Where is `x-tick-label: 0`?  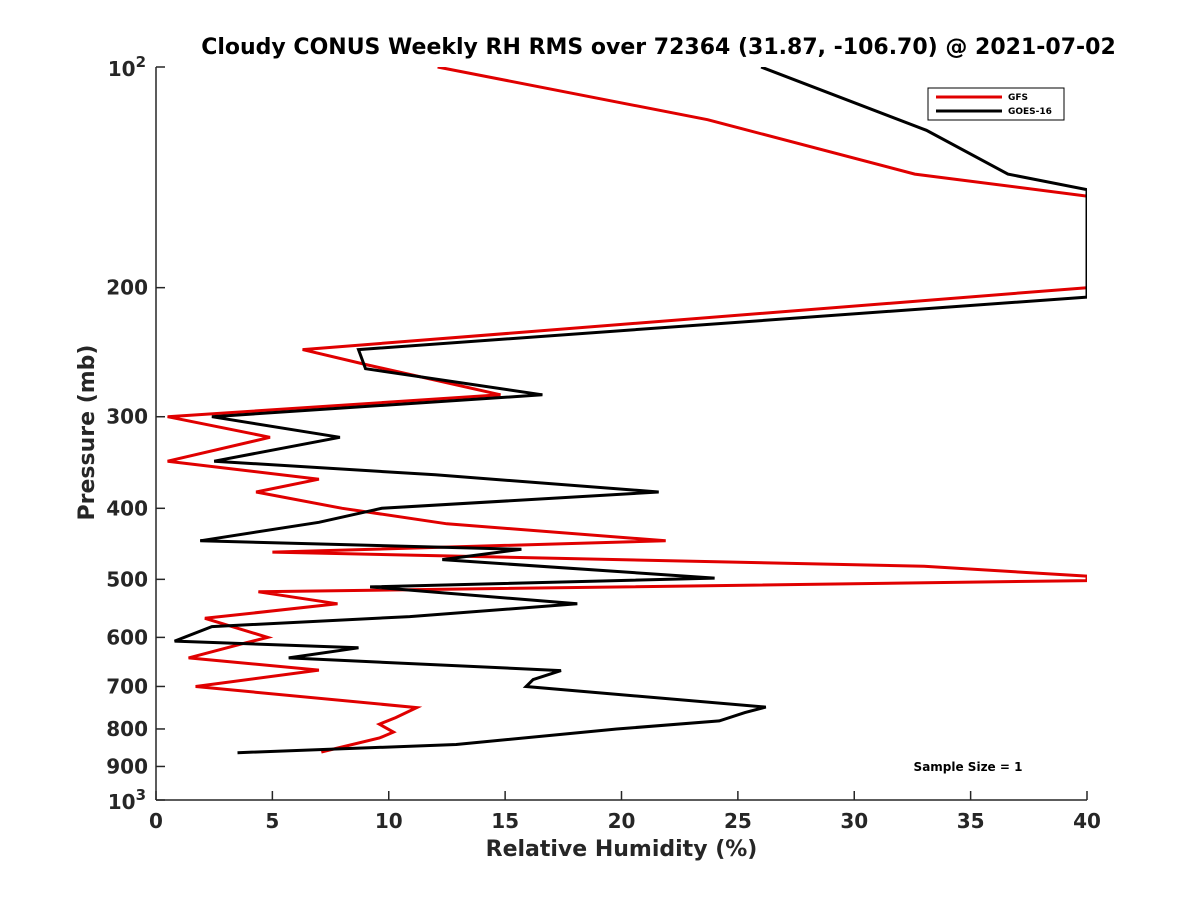 x-tick-label: 0 is located at coordinates (156, 821).